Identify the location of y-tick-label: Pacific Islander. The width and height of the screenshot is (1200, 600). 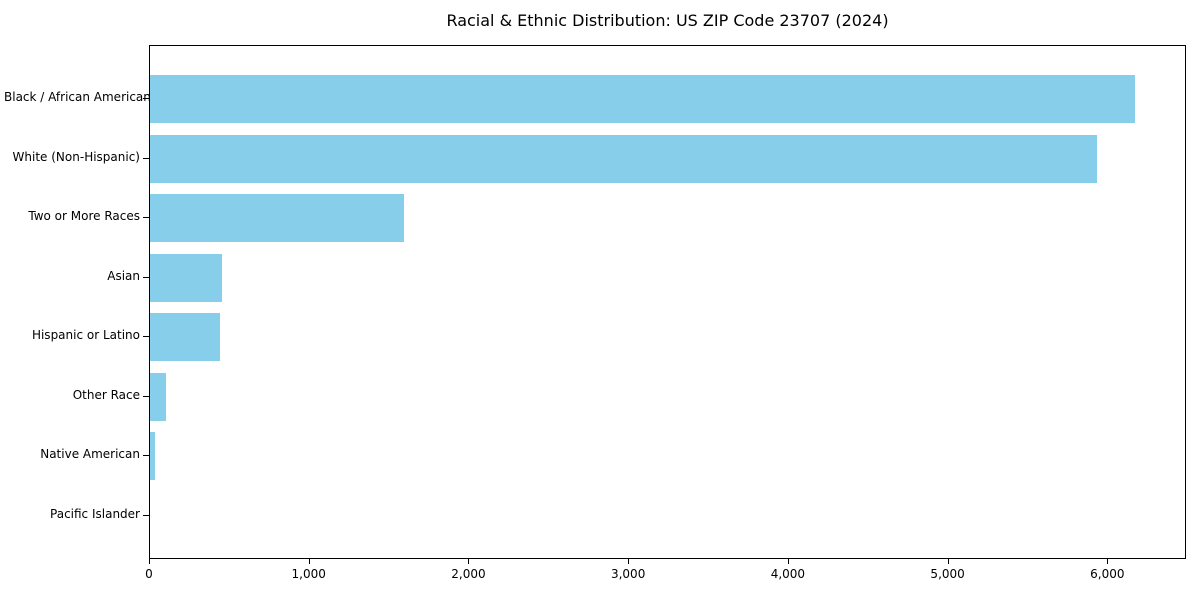
(95, 513).